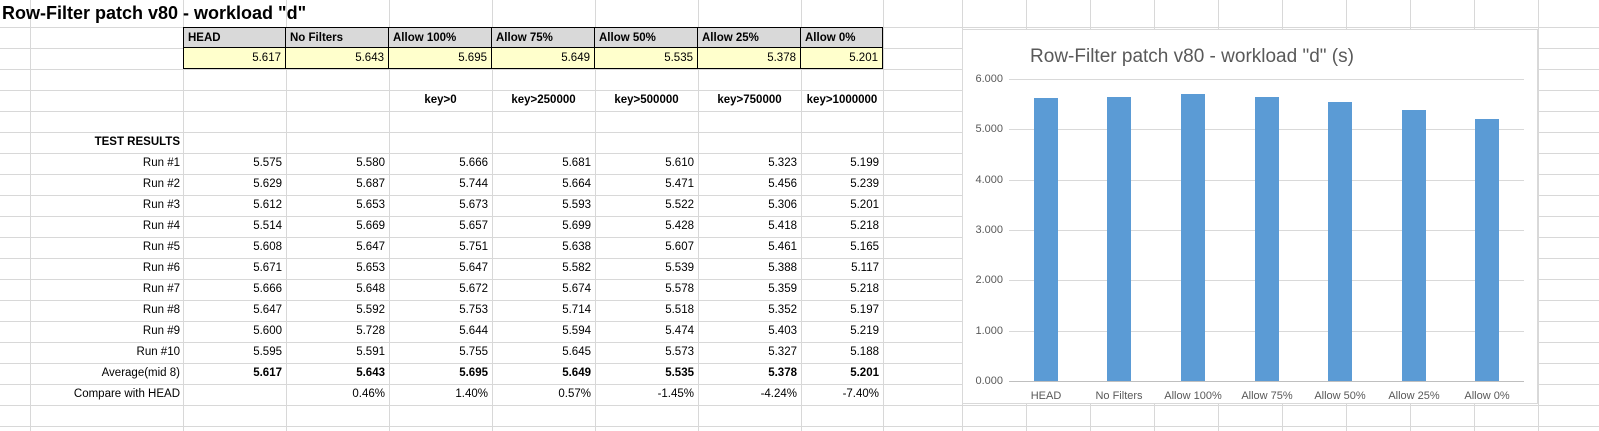  What do you see at coordinates (782, 226) in the screenshot?
I see `run-value-cell: 5.418` at bounding box center [782, 226].